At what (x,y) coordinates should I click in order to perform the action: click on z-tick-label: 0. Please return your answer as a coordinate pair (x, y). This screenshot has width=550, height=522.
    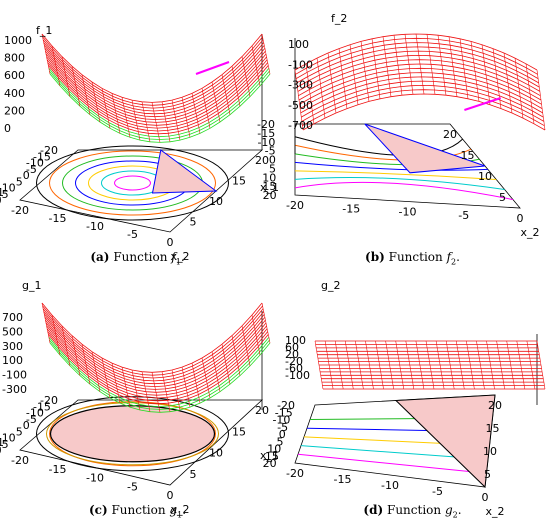
    Looking at the image, I should click on (7, 128).